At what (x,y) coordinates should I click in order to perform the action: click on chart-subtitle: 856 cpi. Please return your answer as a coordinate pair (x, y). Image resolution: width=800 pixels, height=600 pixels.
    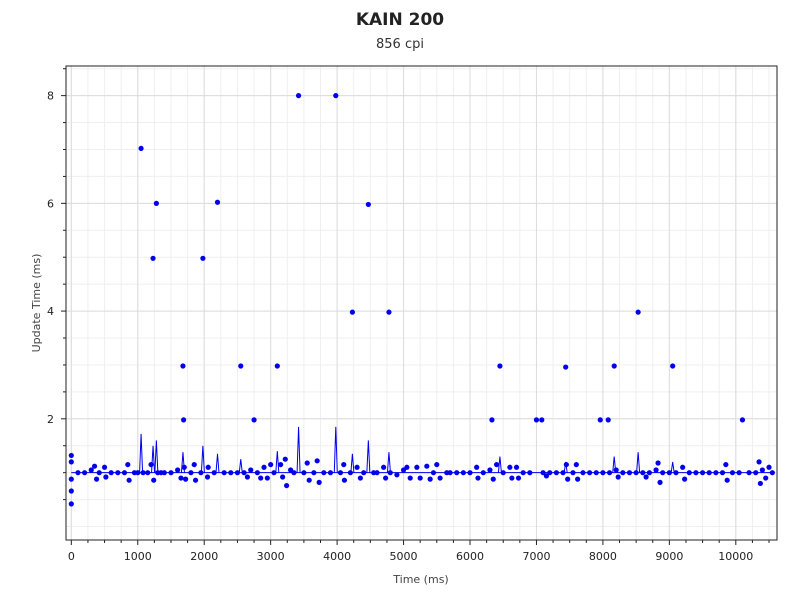
    Looking at the image, I should click on (400, 44).